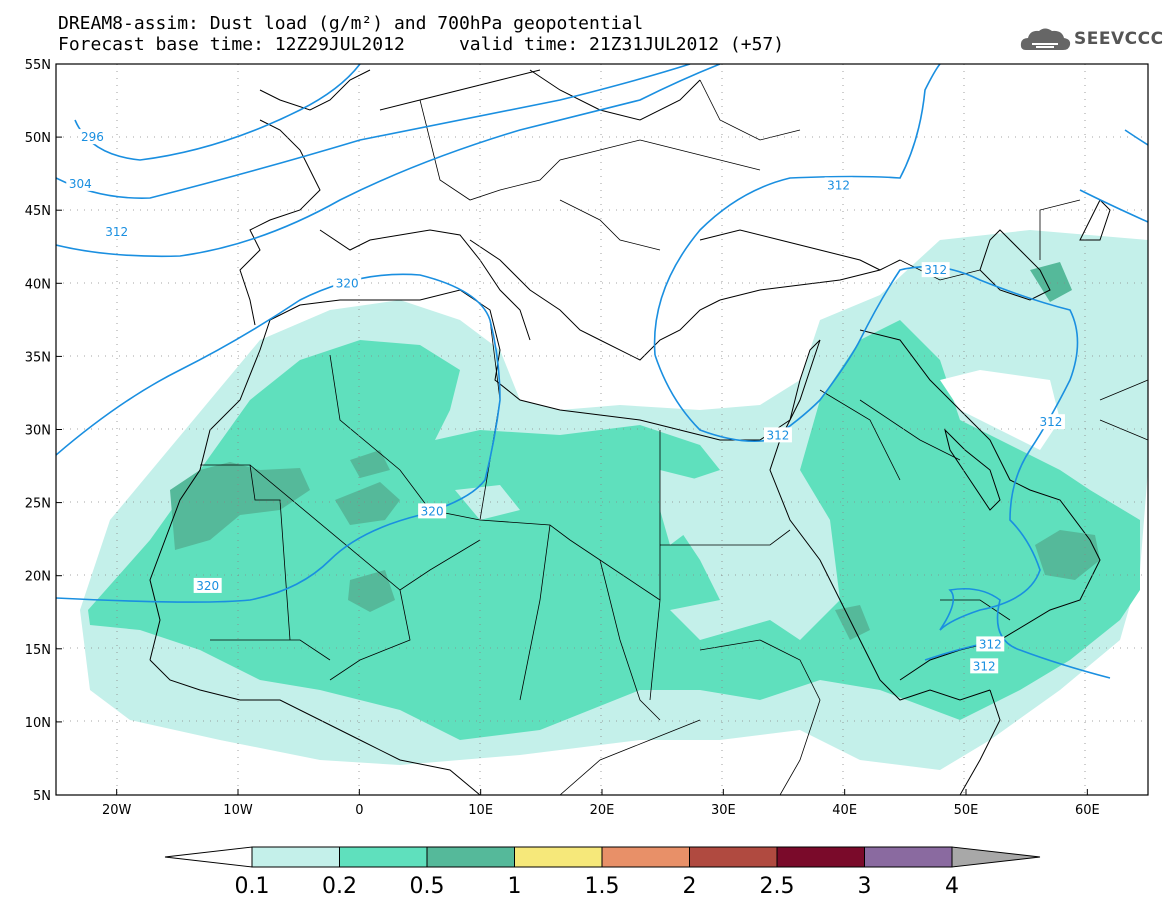 This screenshot has height=907, width=1165. What do you see at coordinates (1025, 633) in the screenshot?
I see `contour-line-312-south` at bounding box center [1025, 633].